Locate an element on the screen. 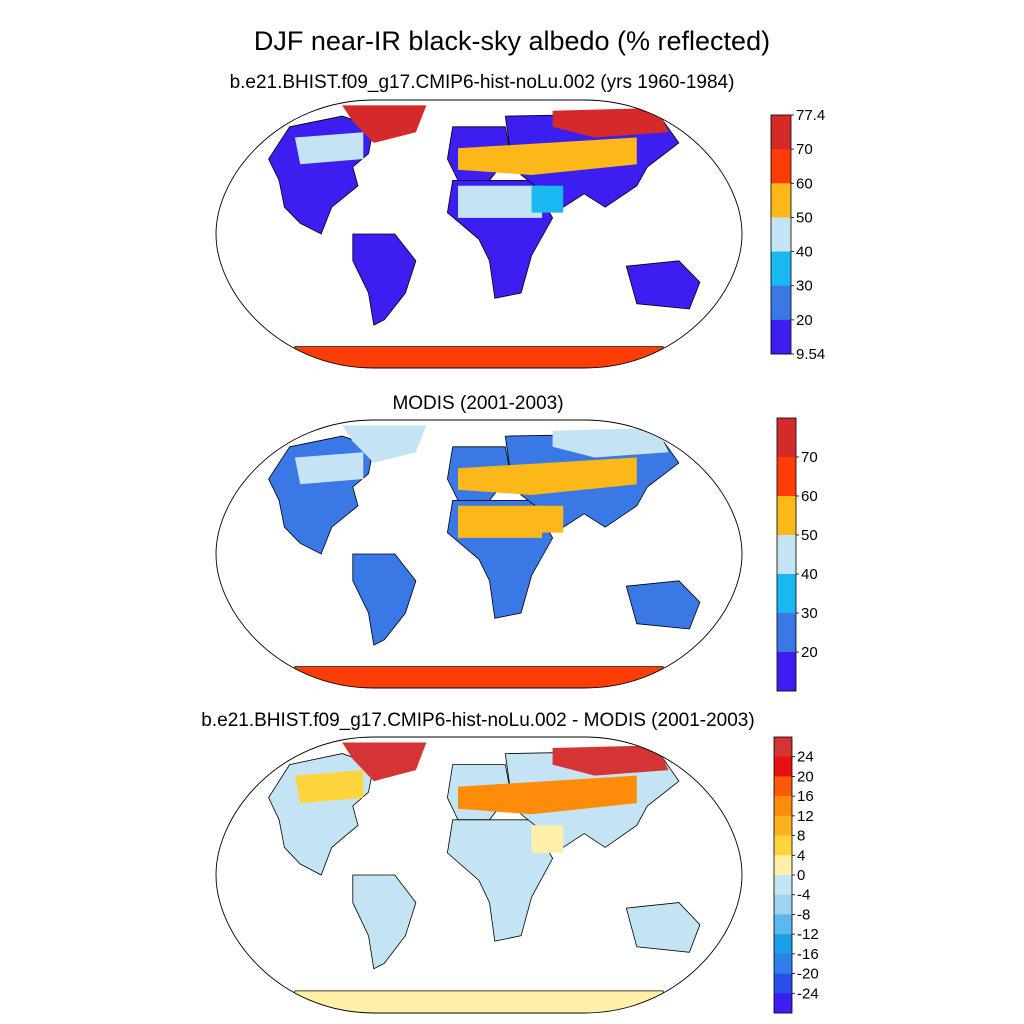  panel-modis-map is located at coordinates (479, 554).